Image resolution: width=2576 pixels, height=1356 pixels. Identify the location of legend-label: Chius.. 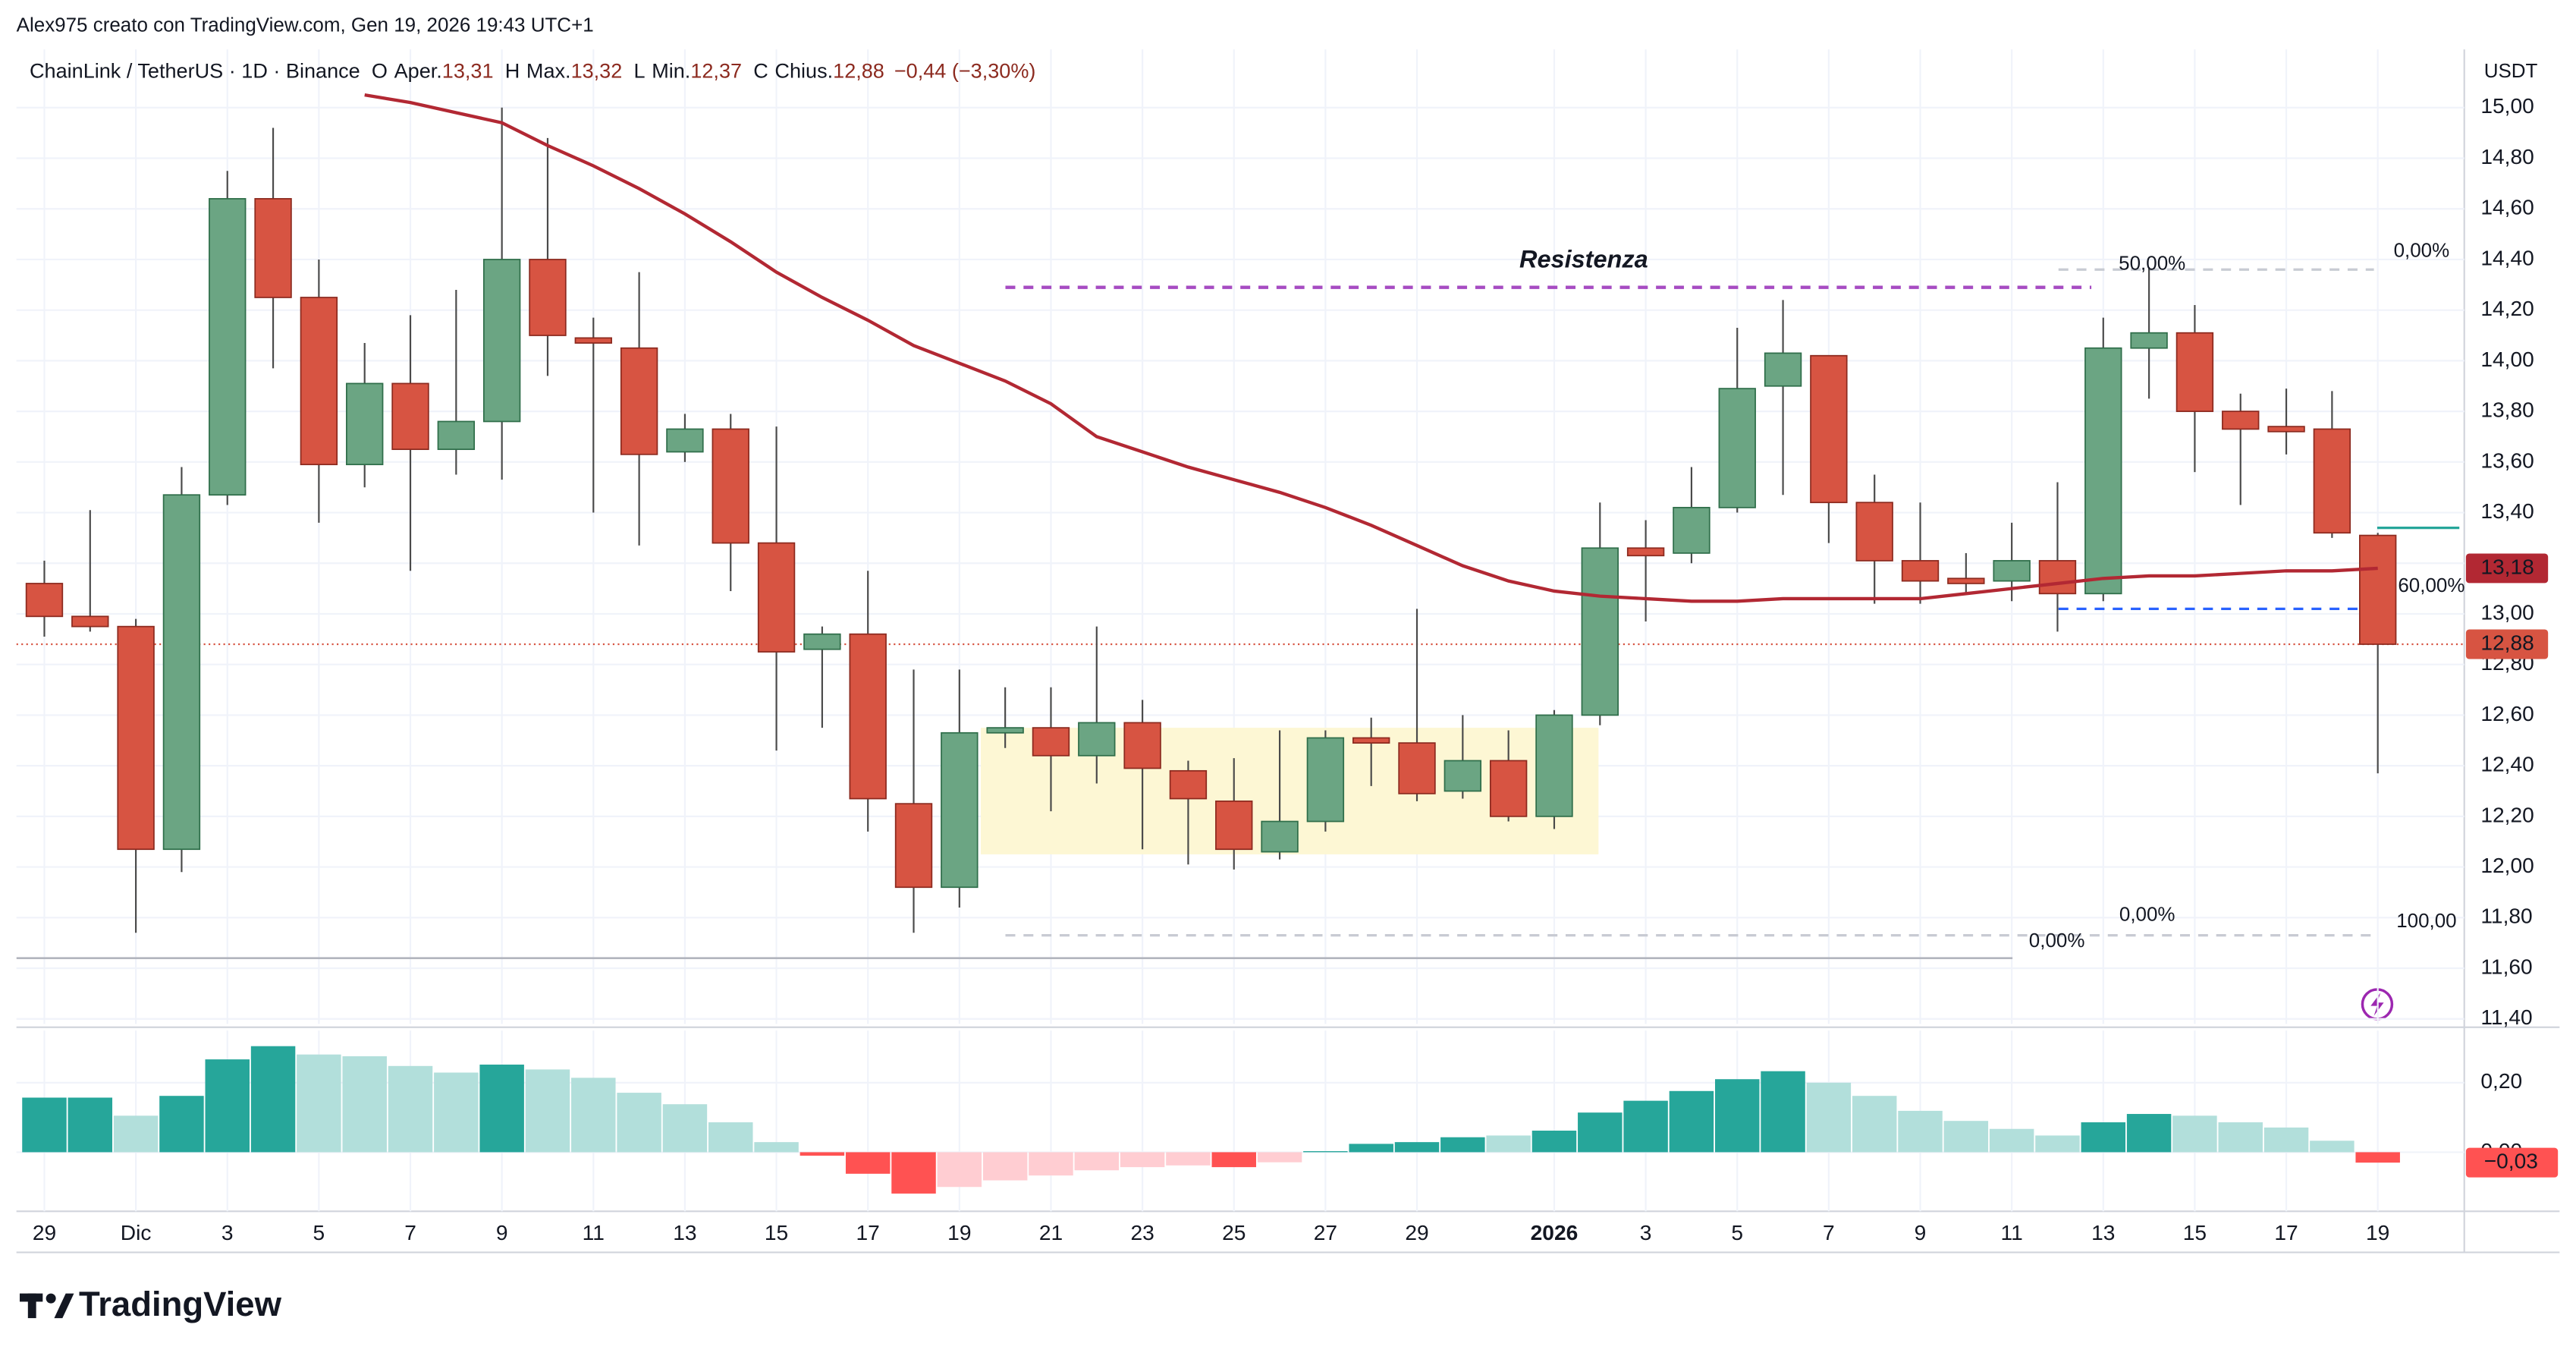
(803, 71).